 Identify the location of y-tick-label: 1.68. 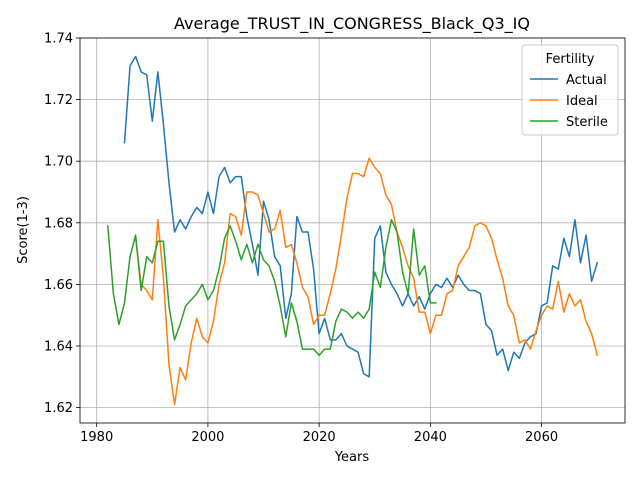
(58, 223).